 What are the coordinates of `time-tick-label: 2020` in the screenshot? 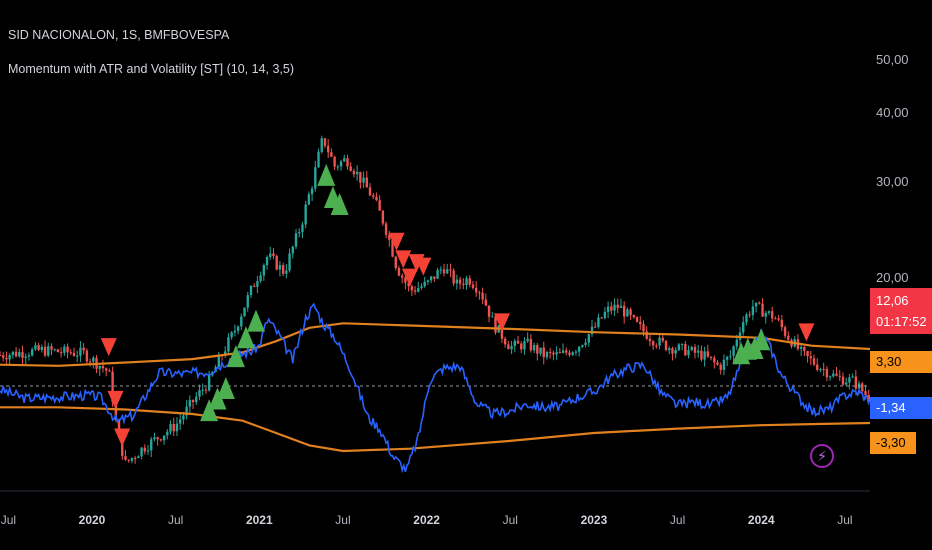 It's located at (92, 520).